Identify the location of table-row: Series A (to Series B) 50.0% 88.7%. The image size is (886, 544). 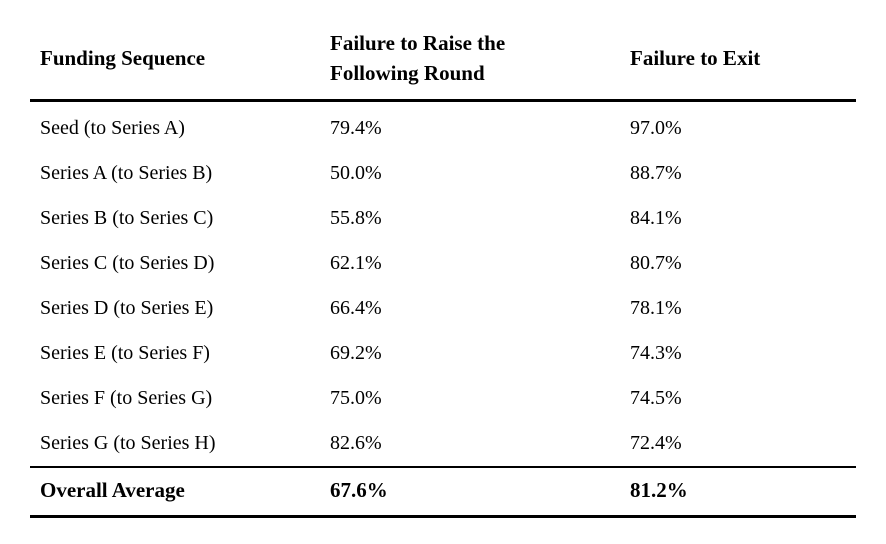
(443, 173).